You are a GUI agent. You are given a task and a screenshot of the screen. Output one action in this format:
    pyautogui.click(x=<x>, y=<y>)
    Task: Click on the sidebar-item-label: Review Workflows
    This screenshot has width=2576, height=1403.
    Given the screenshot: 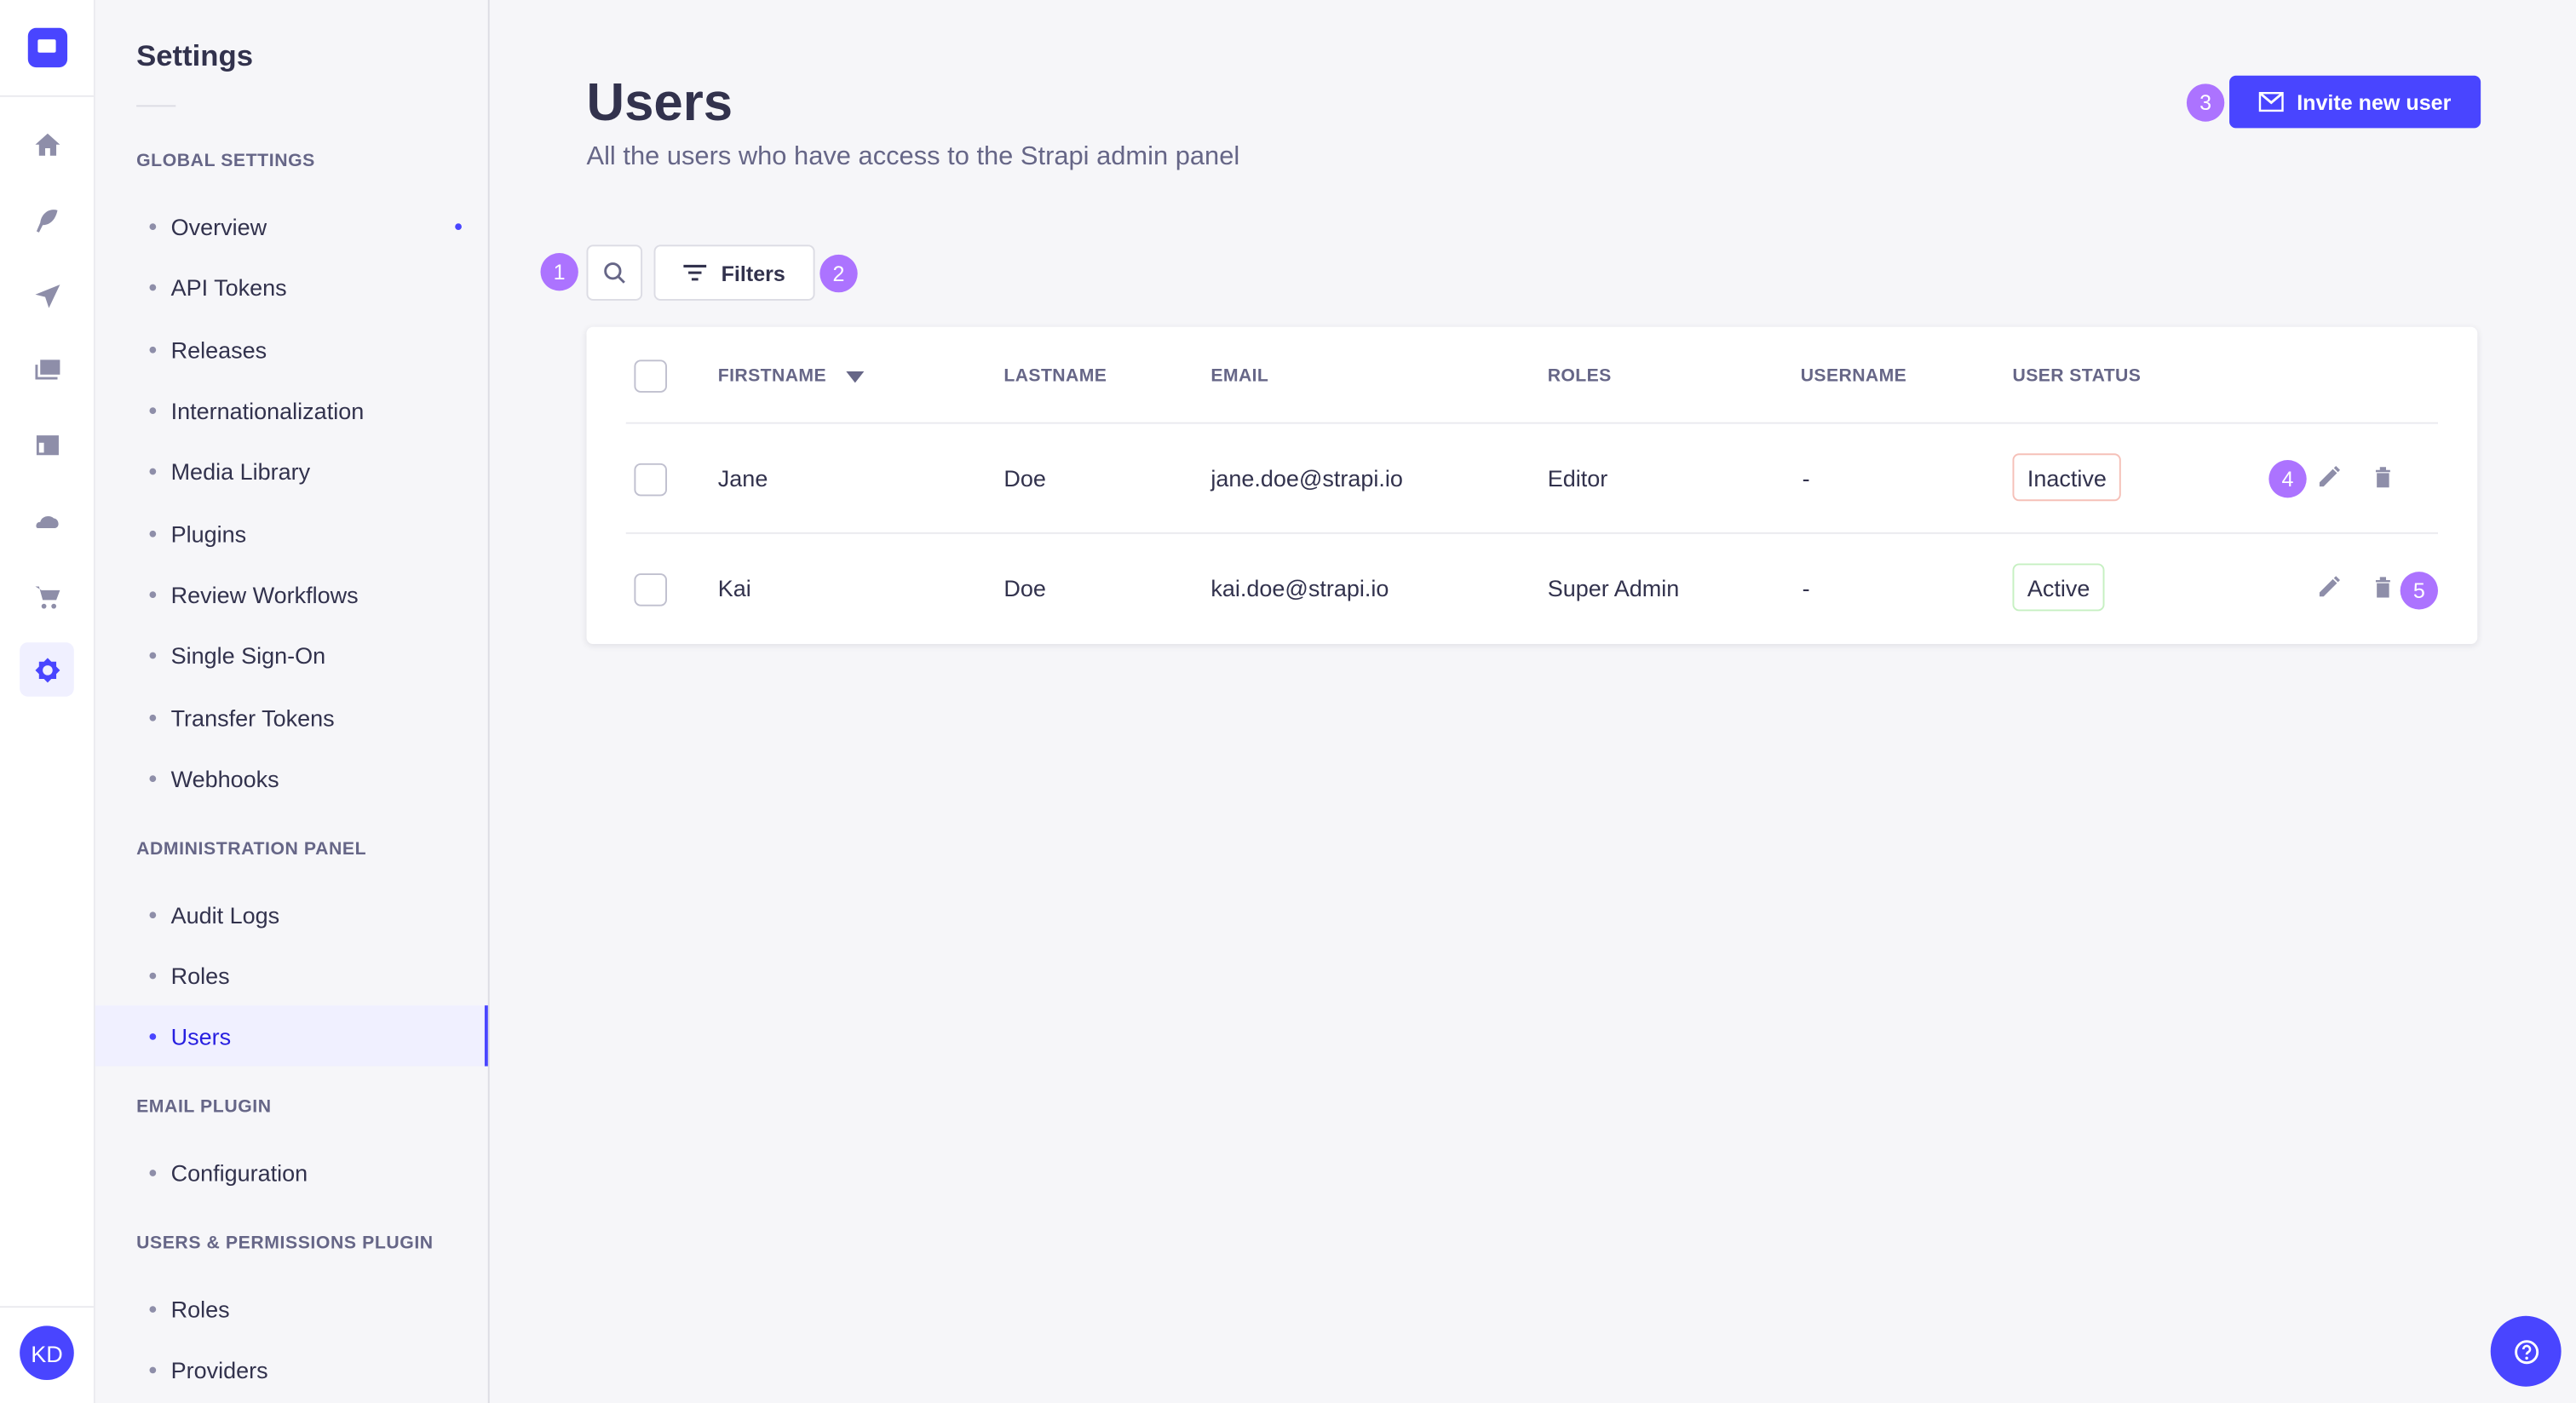 What is the action you would take?
    pyautogui.click(x=264, y=593)
    